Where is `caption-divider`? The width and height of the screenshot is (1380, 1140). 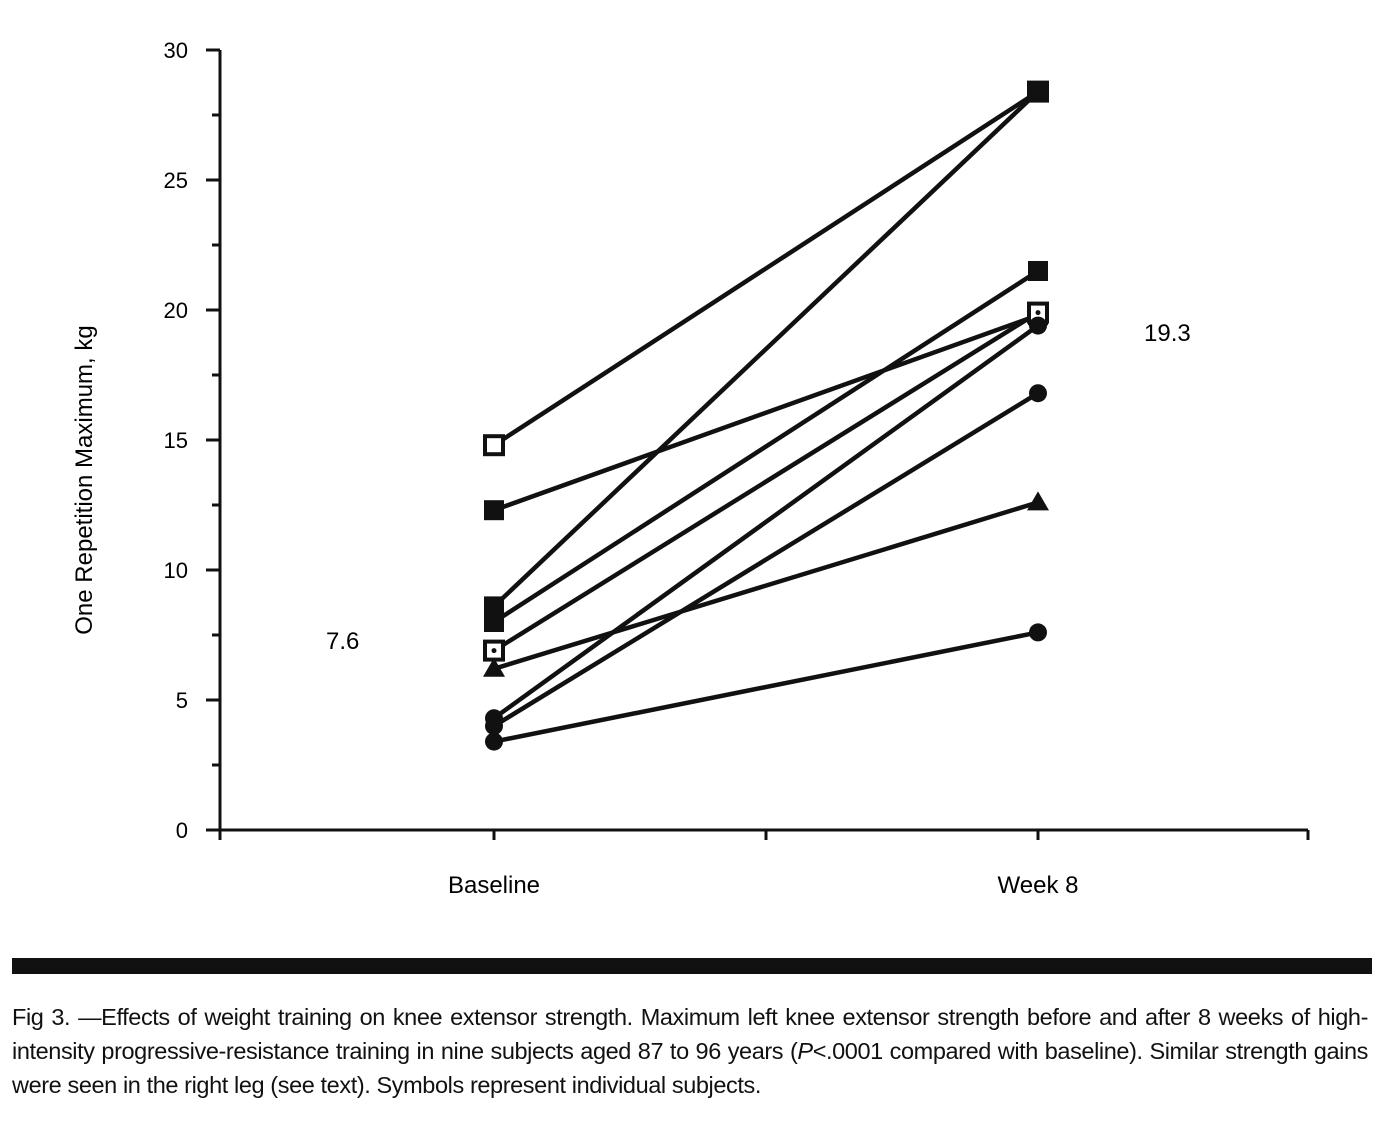
caption-divider is located at coordinates (692, 966).